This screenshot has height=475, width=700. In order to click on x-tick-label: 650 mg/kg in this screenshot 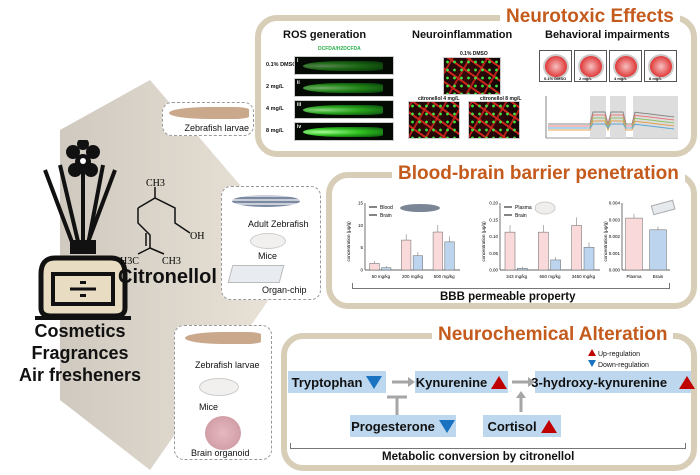, I will do `click(550, 276)`.